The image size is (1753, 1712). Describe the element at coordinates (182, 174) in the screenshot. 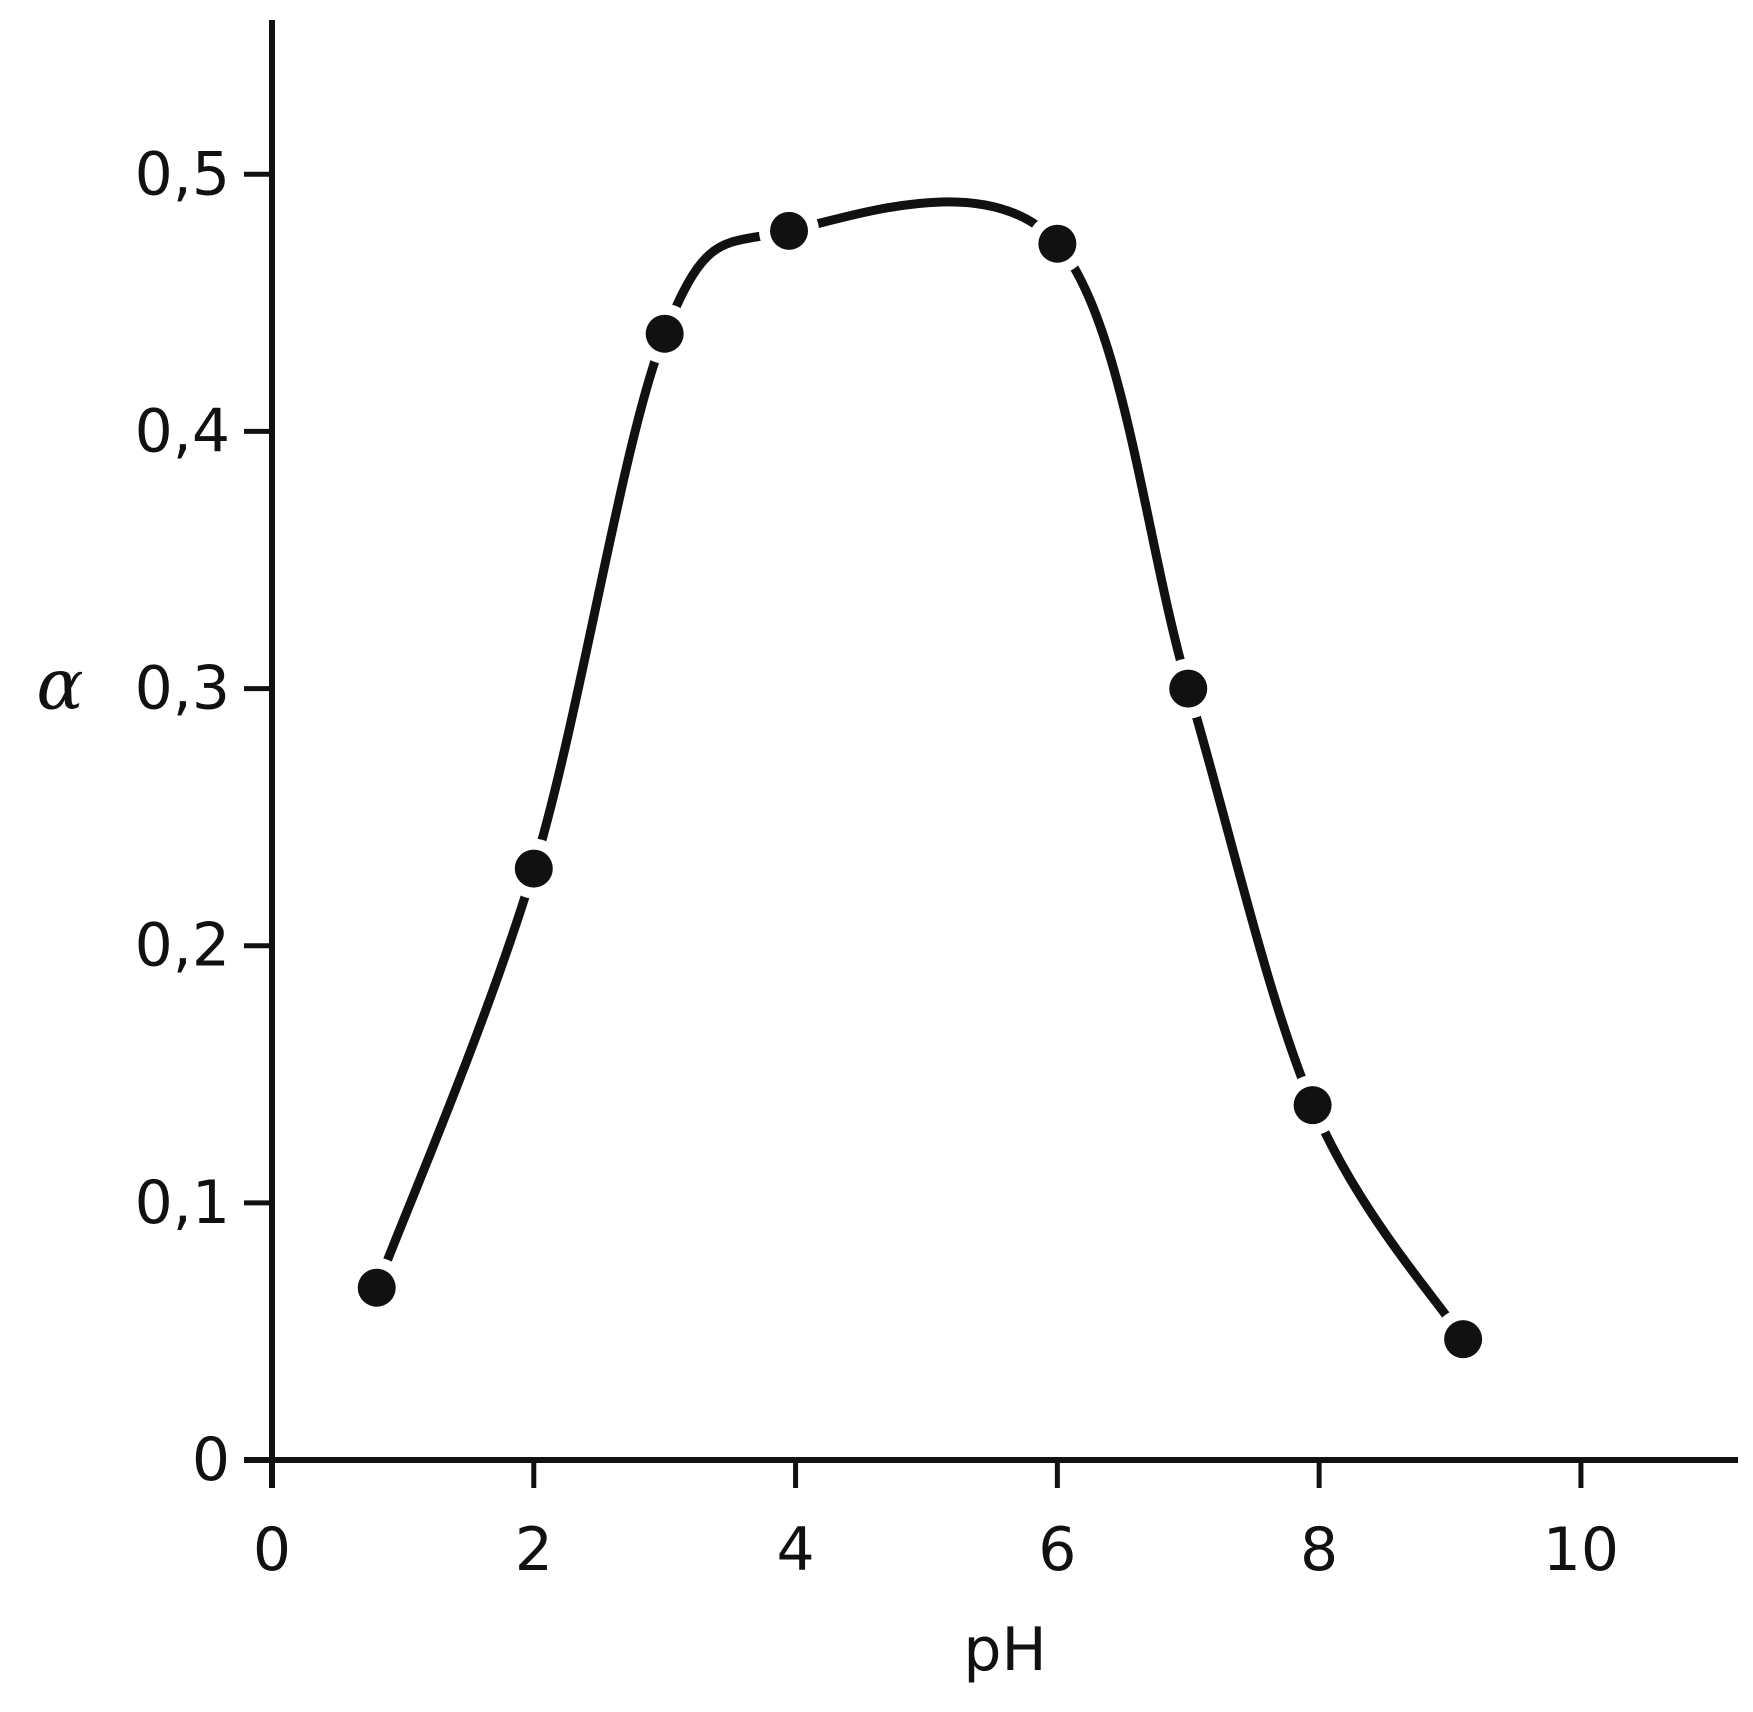

I see `y-tick-label: 0,5` at that location.